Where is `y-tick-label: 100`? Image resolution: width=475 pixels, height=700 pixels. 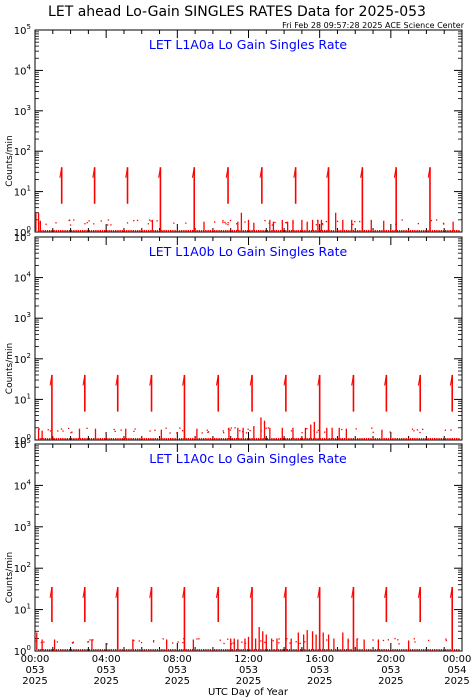
y-tick-label: 100 is located at coordinates (22, 440).